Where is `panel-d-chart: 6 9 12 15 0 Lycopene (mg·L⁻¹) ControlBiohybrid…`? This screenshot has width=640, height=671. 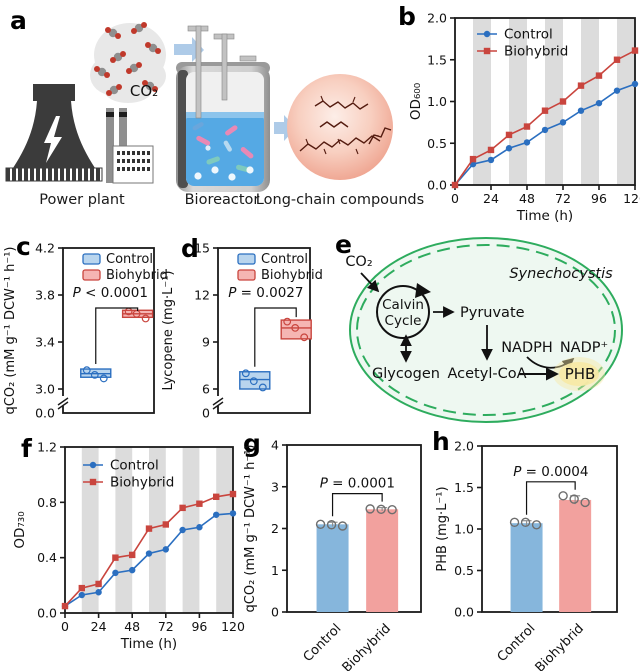 panel-d-chart: 6 9 12 15 0 Lycopene (mg·L⁻¹) ControlBiohybrid… is located at coordinates (242, 331).